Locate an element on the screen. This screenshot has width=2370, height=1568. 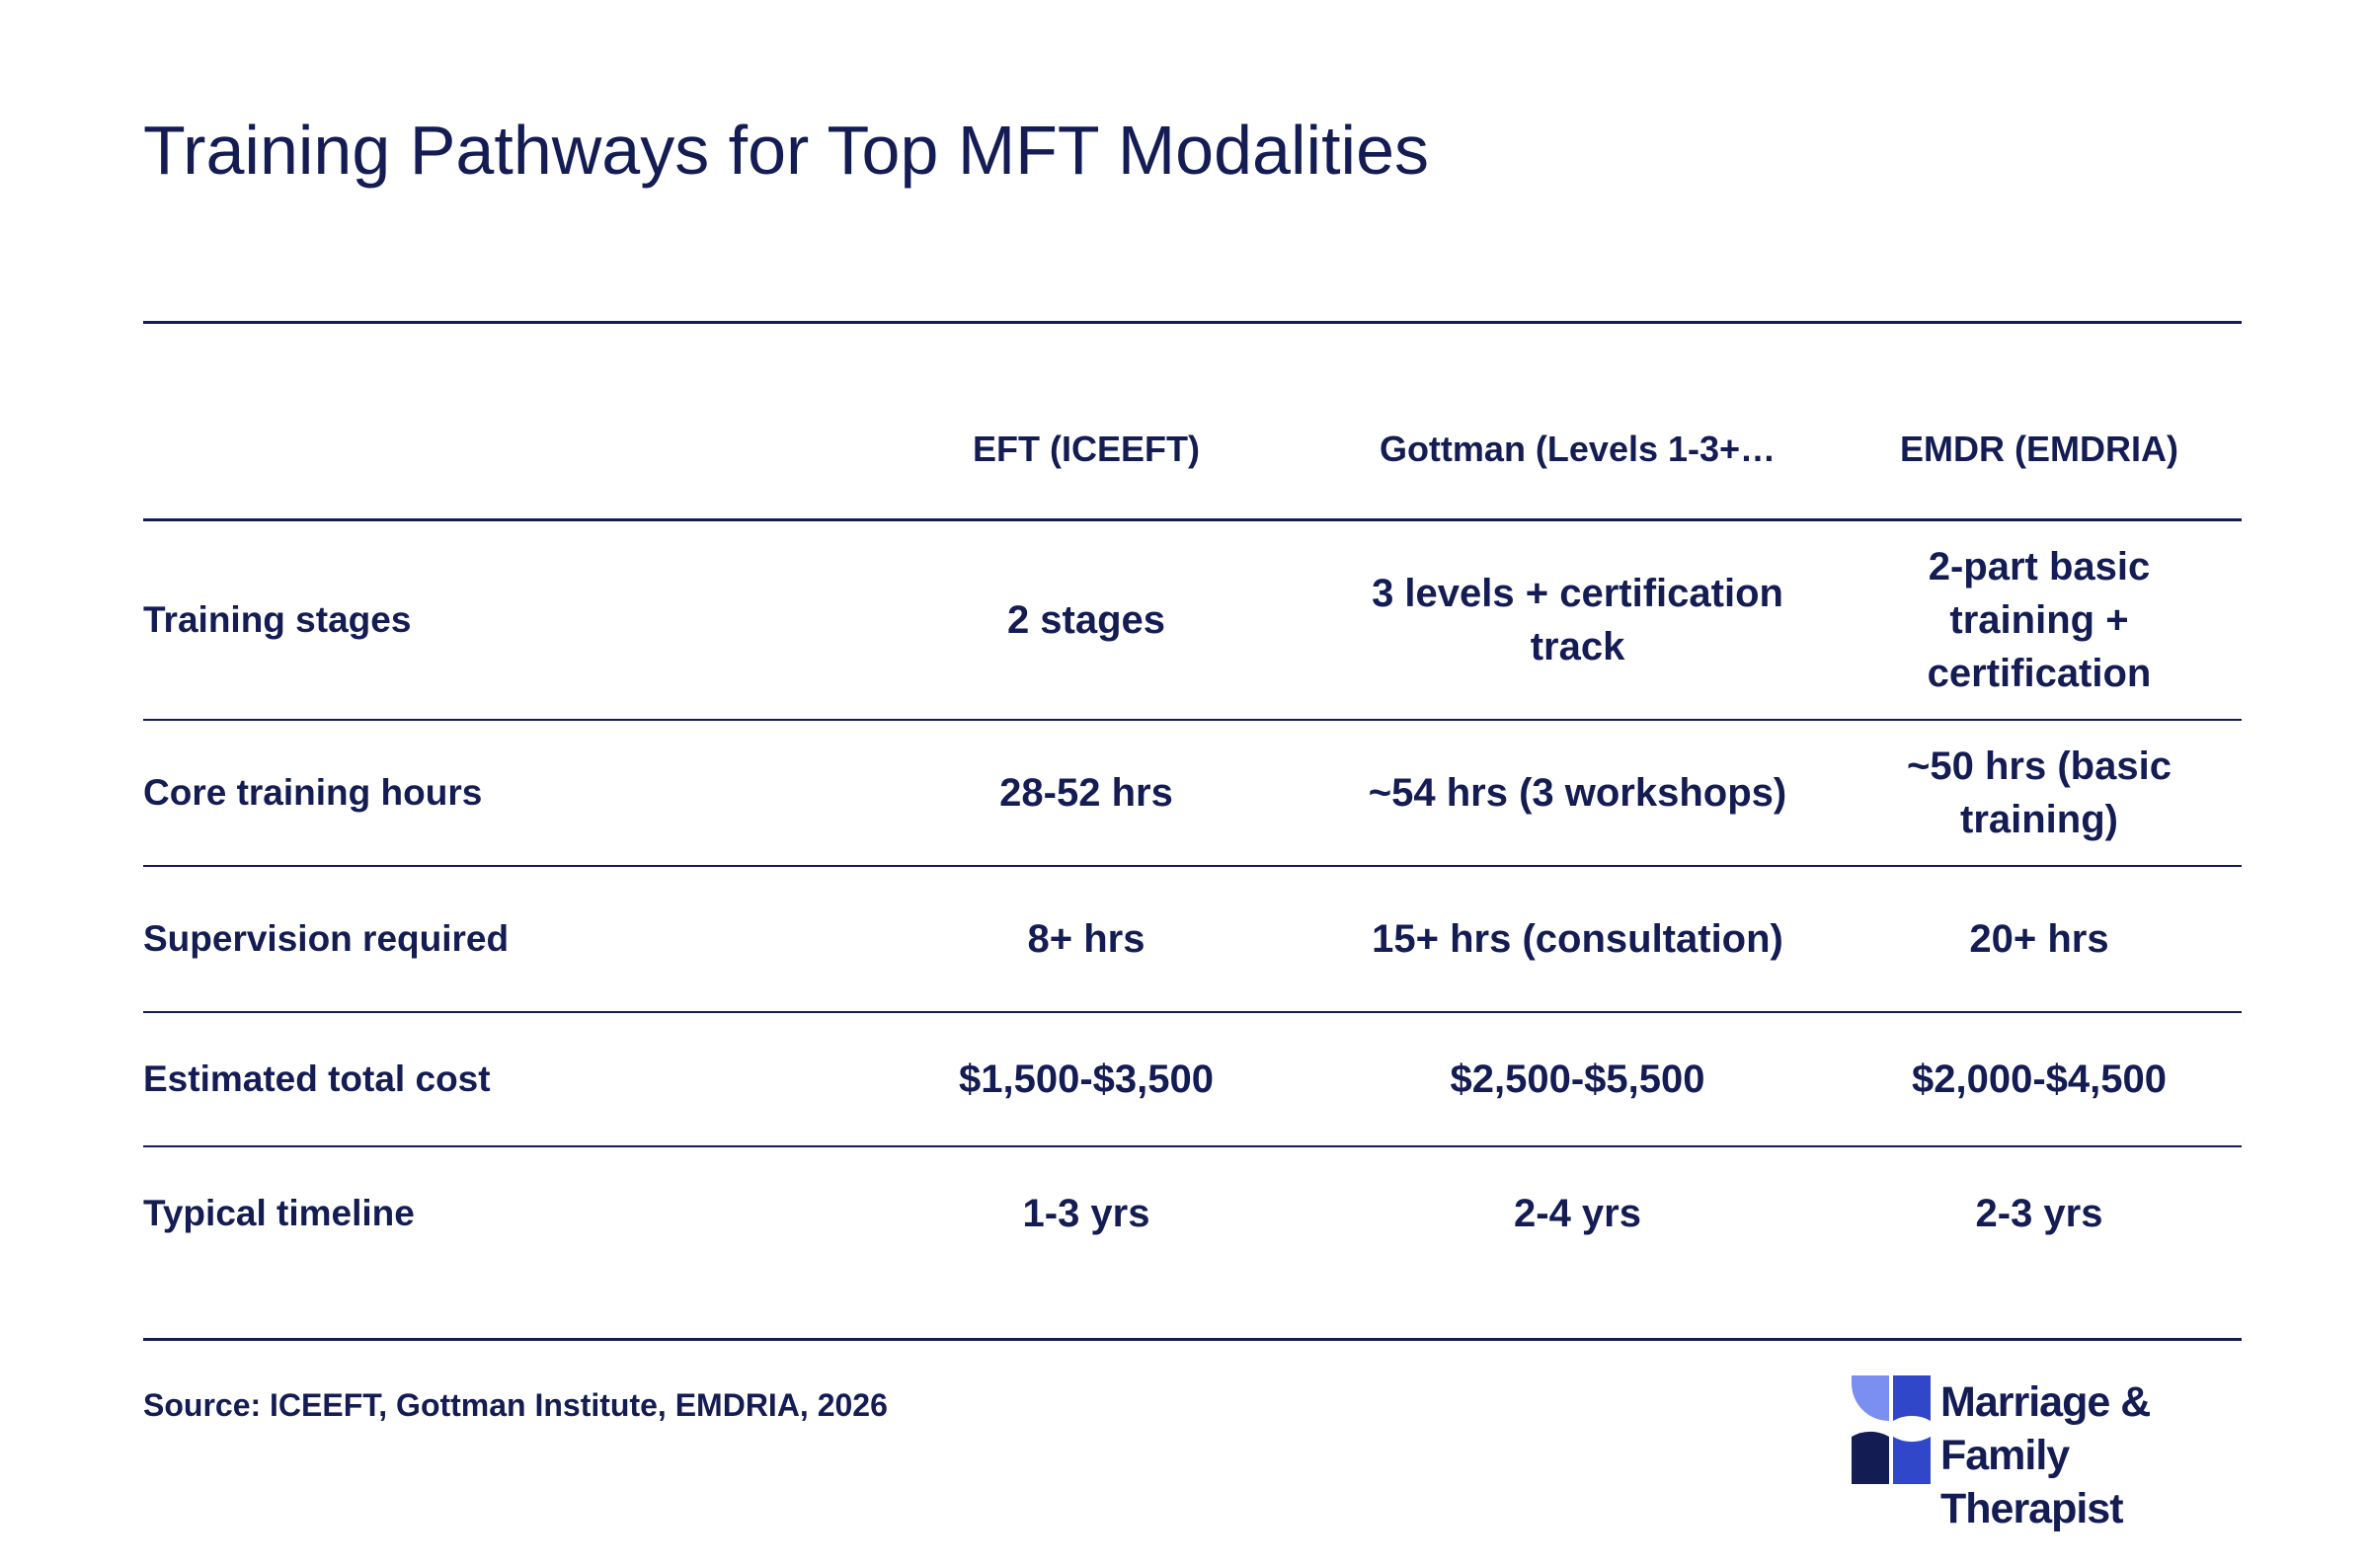
row-label: Estimated total cost is located at coordinates (499, 1079).